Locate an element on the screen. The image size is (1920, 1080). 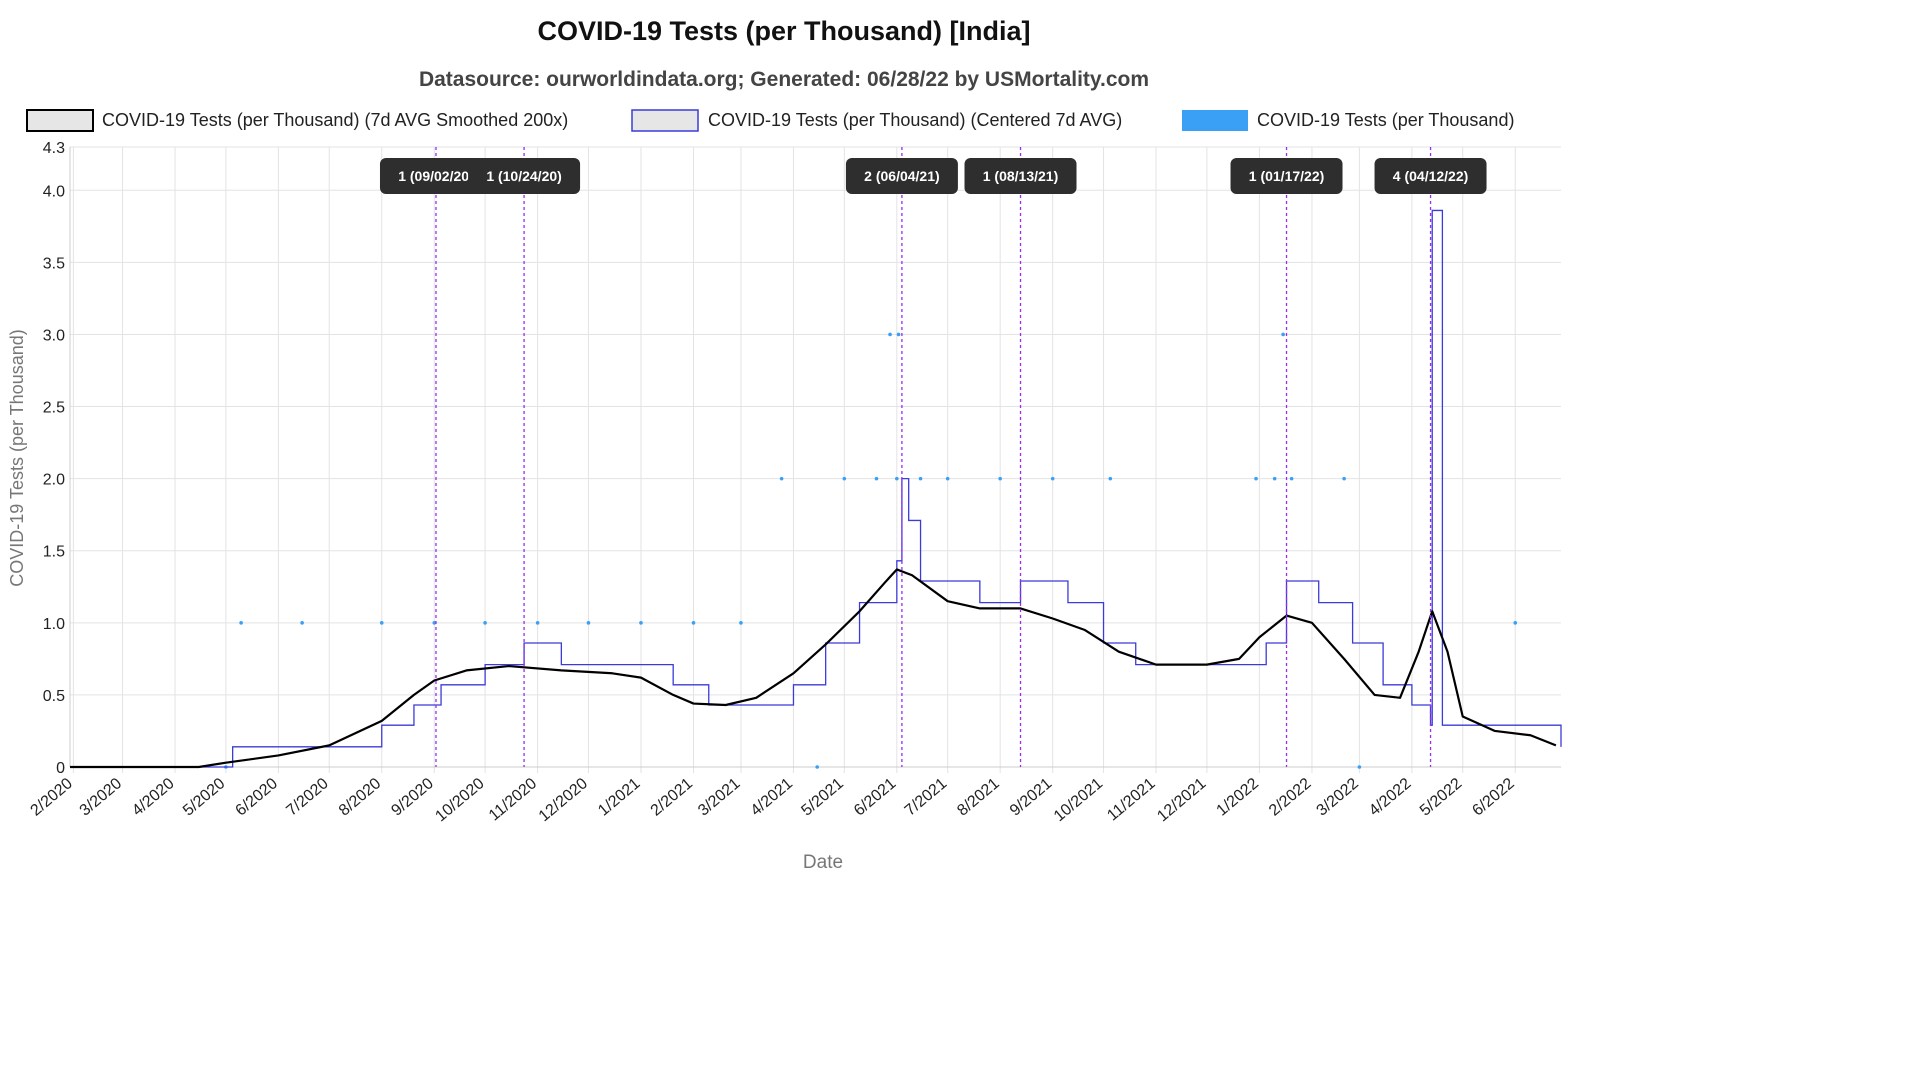
y-tick-label: 1.0 is located at coordinates (54, 624).